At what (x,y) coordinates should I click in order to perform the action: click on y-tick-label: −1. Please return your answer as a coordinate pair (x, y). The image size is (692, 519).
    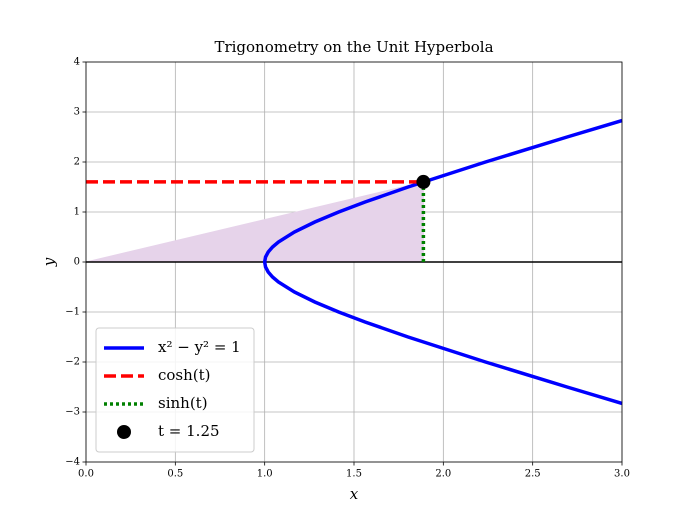
    Looking at the image, I should click on (72, 312).